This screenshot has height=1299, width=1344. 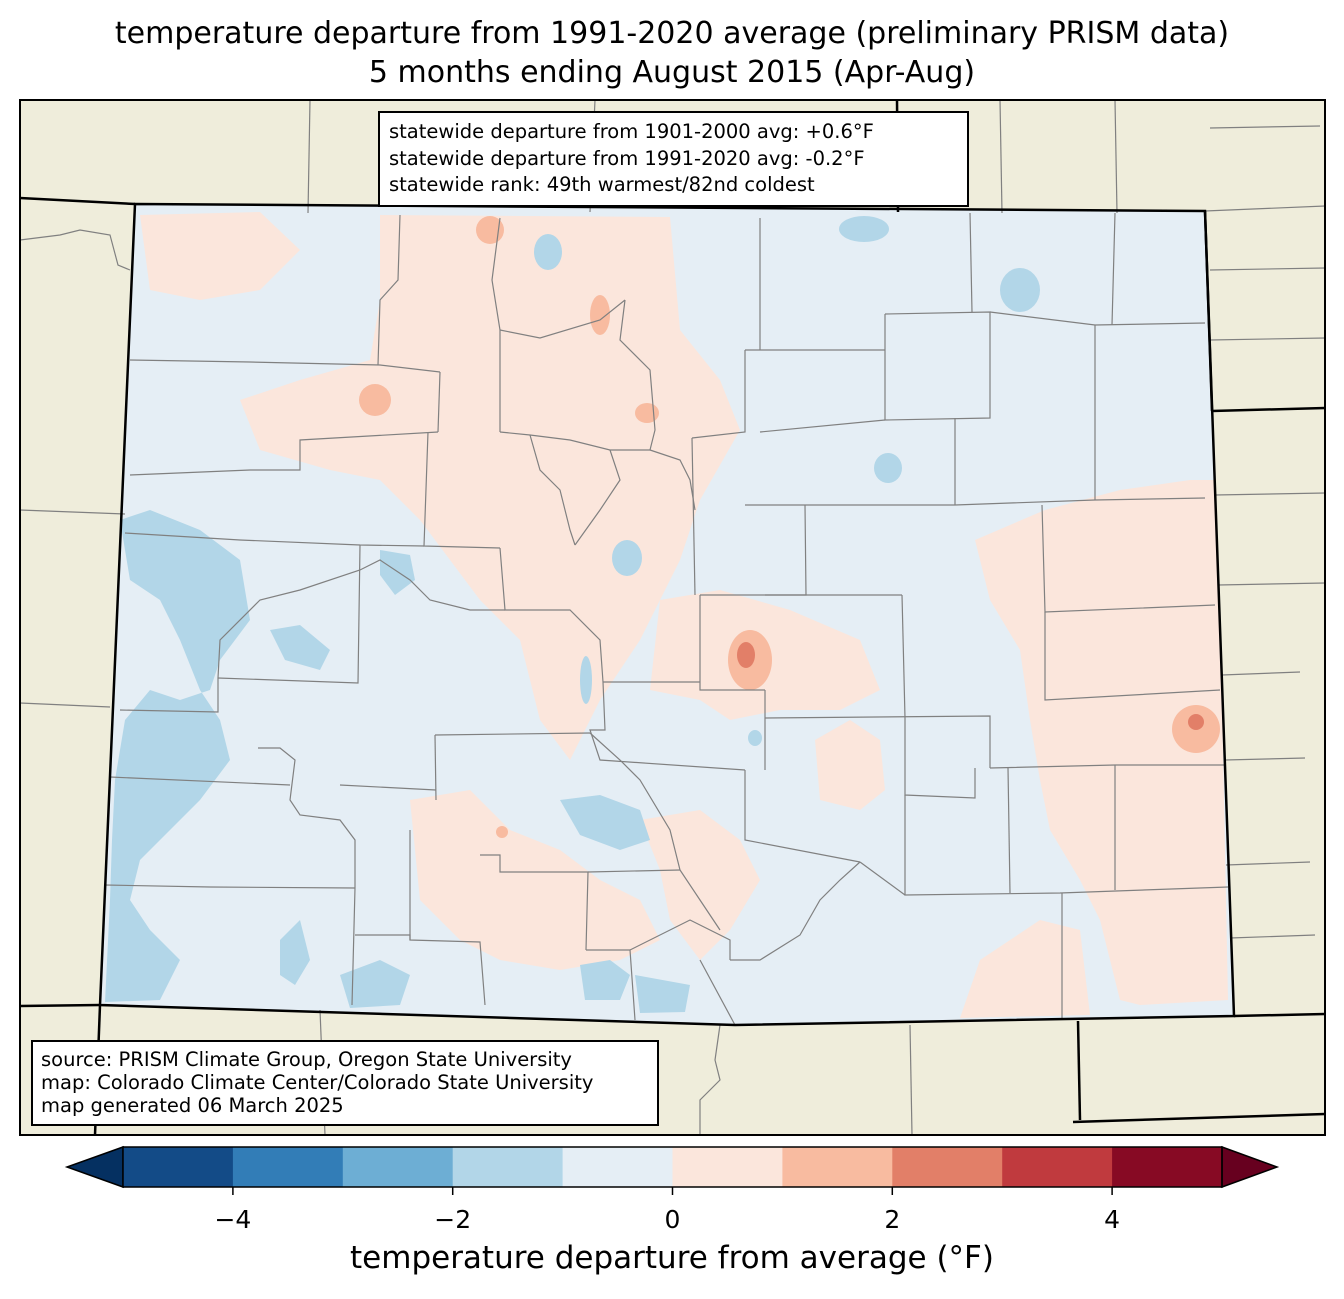 I want to click on cold-region-saguache, so click(x=586, y=680).